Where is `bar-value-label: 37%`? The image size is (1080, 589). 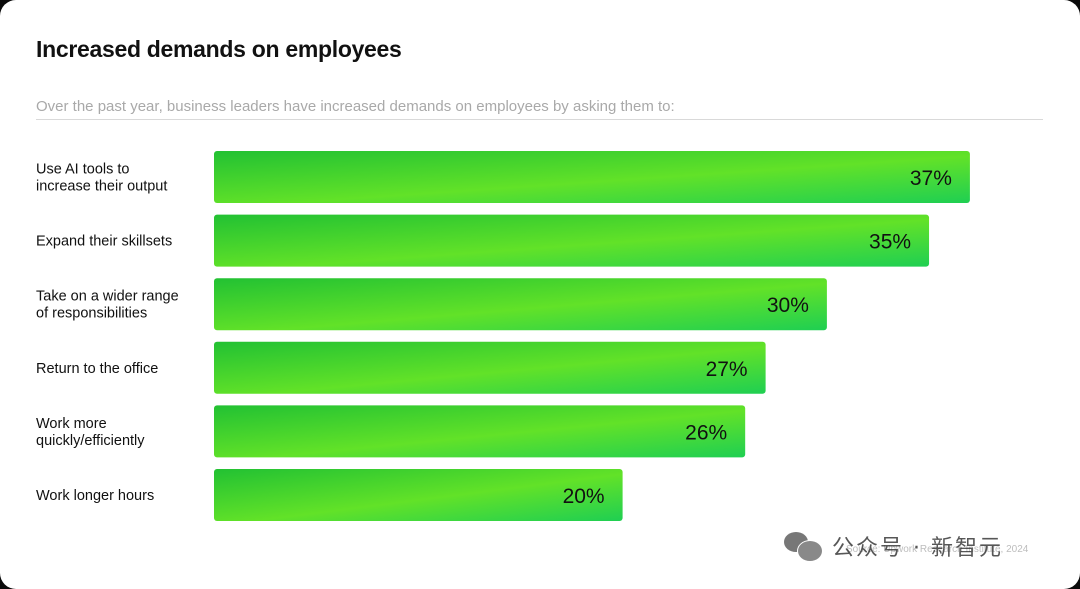
bar-value-label: 37% is located at coordinates (931, 178).